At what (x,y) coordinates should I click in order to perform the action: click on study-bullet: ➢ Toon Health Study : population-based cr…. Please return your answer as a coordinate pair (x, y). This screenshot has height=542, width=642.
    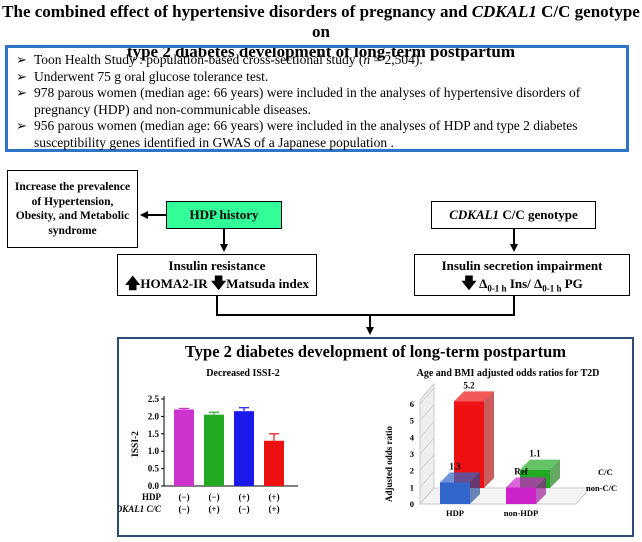
    Looking at the image, I should click on (219, 59).